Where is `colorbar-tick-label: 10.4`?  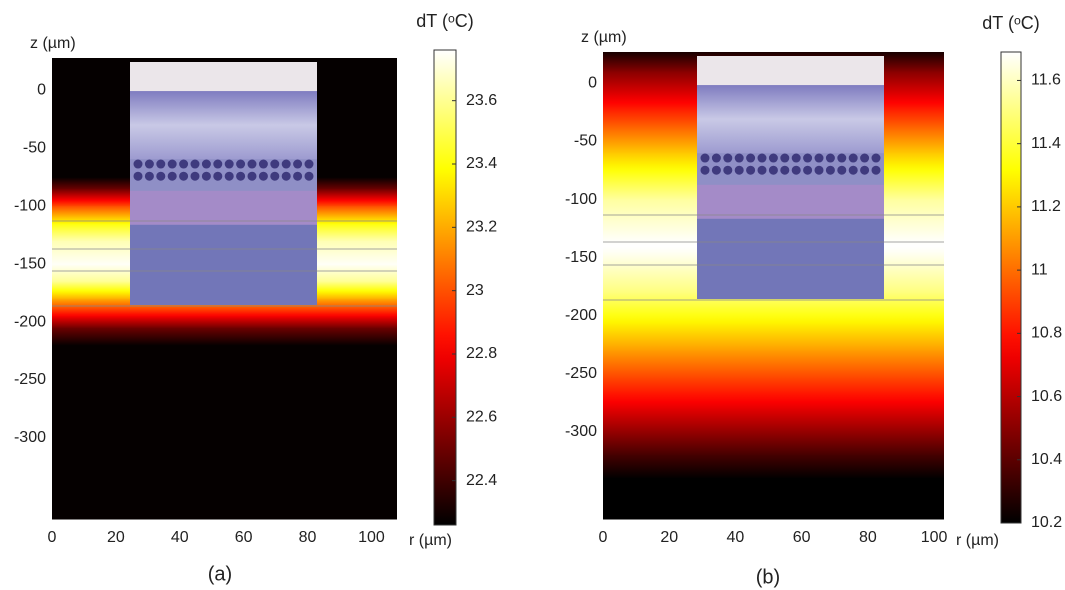
colorbar-tick-label: 10.4 is located at coordinates (1046, 459).